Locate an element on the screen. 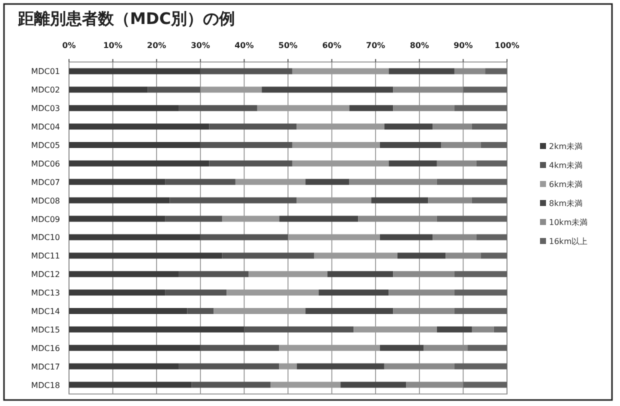  x-tick-label: 60% is located at coordinates (332, 45).